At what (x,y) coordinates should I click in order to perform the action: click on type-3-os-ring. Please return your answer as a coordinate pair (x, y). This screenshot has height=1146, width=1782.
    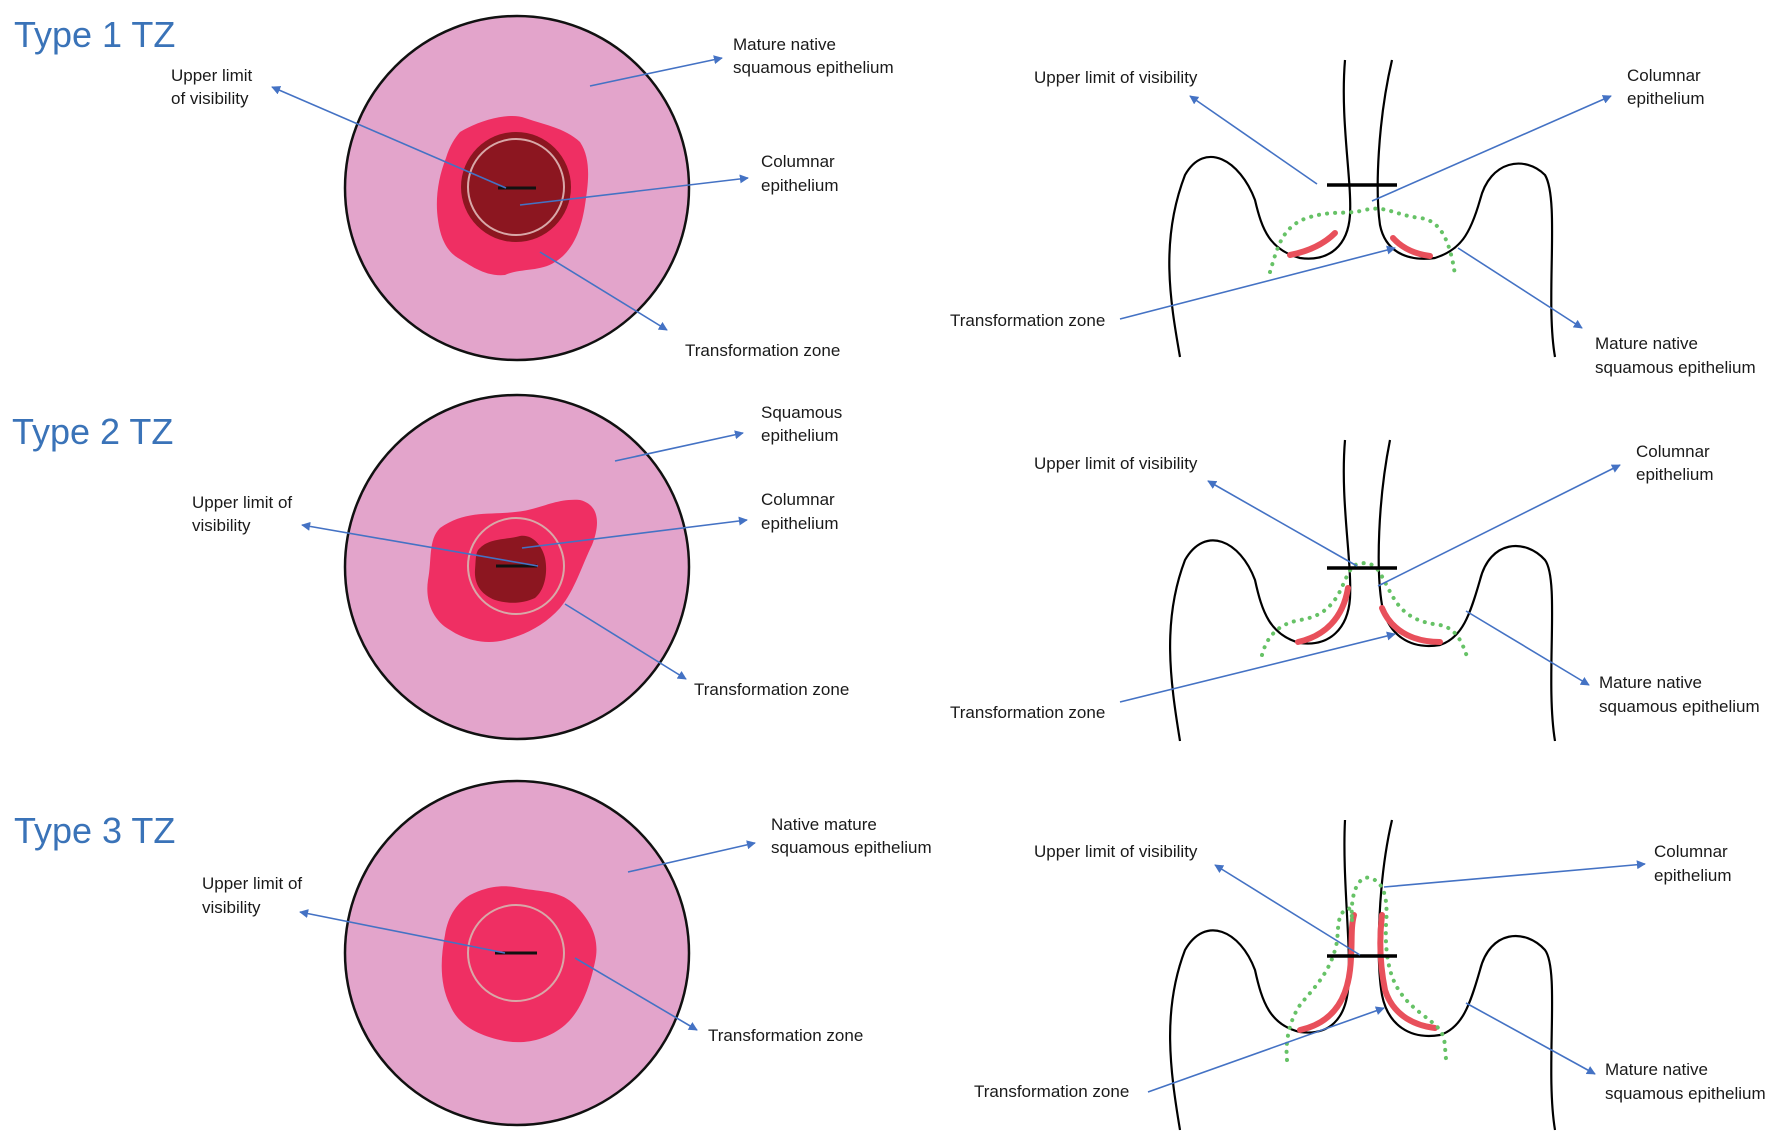
    Looking at the image, I should click on (516, 953).